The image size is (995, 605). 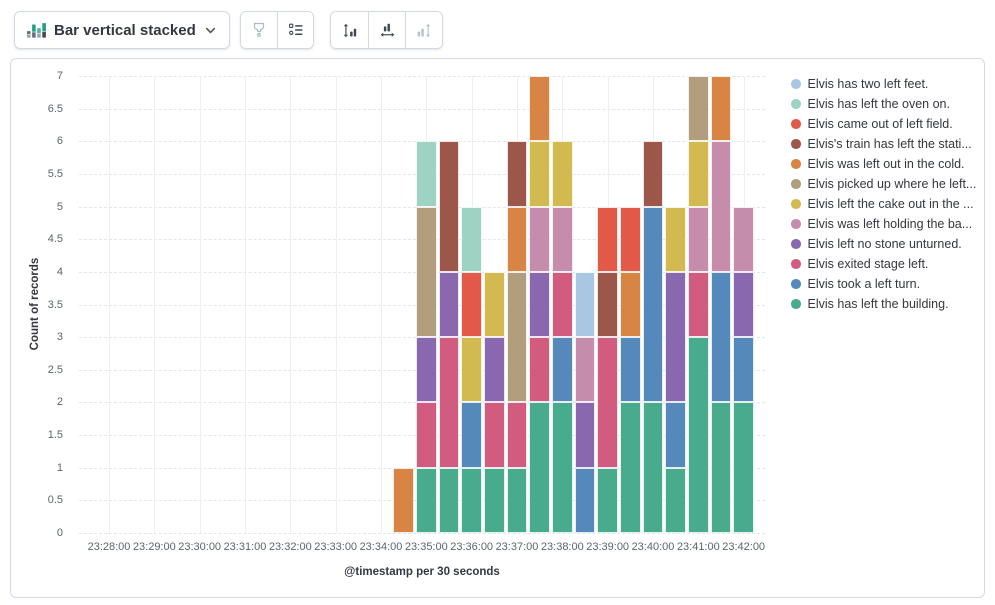 What do you see at coordinates (422, 109) in the screenshot?
I see `y-gridline` at bounding box center [422, 109].